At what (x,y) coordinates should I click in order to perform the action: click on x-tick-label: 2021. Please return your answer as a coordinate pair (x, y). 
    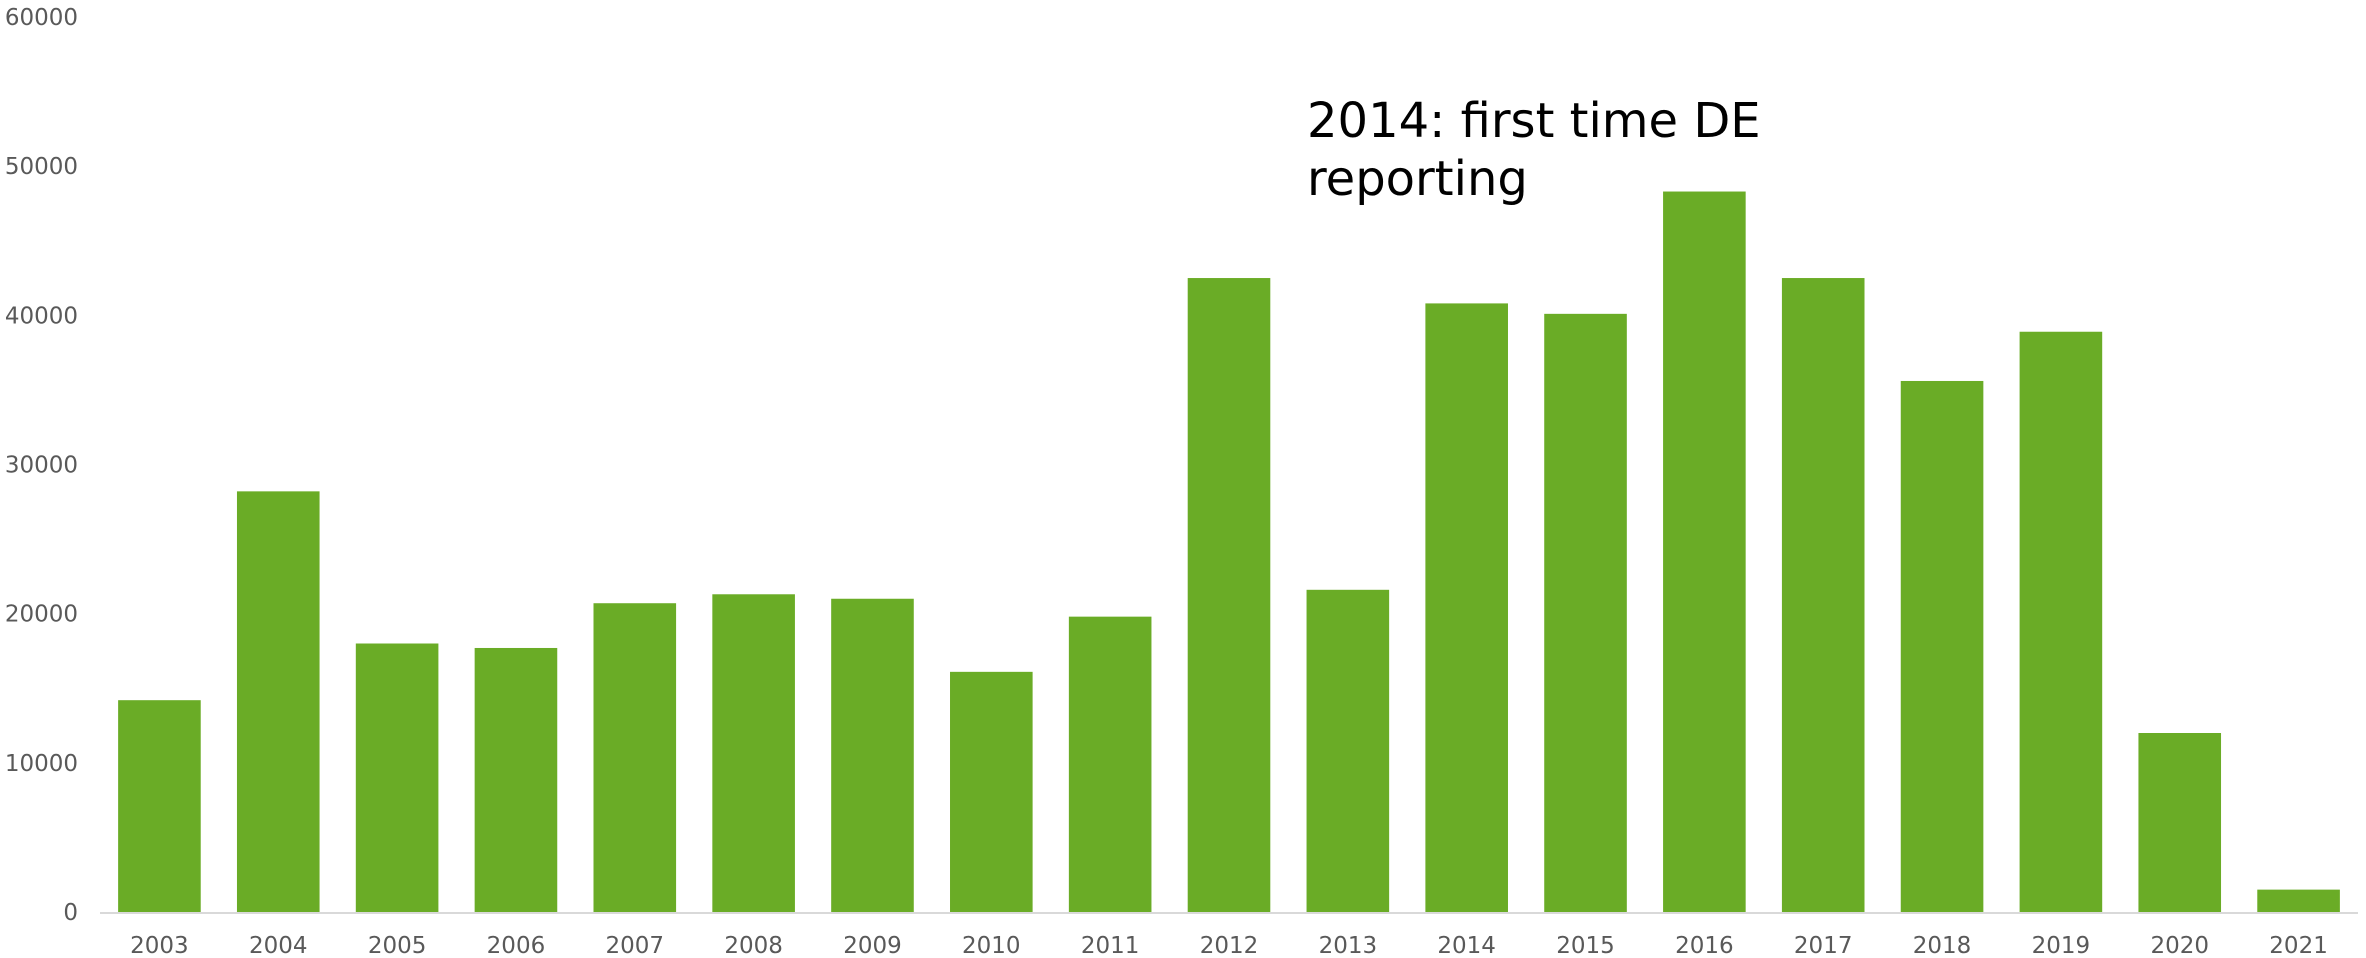
    Looking at the image, I should click on (2298, 945).